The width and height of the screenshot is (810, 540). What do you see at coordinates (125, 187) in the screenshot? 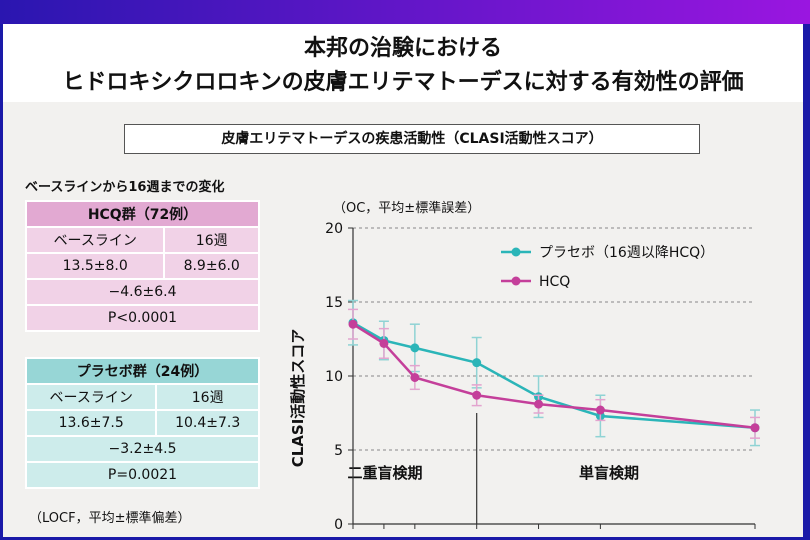
I see `table-caption: ベースラインから16週までの変化` at bounding box center [125, 187].